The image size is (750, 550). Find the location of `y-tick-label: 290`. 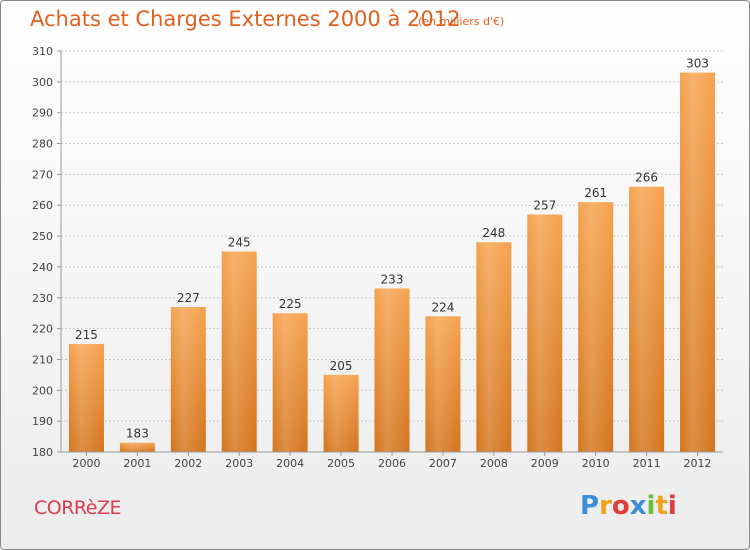

y-tick-label: 290 is located at coordinates (42, 113).